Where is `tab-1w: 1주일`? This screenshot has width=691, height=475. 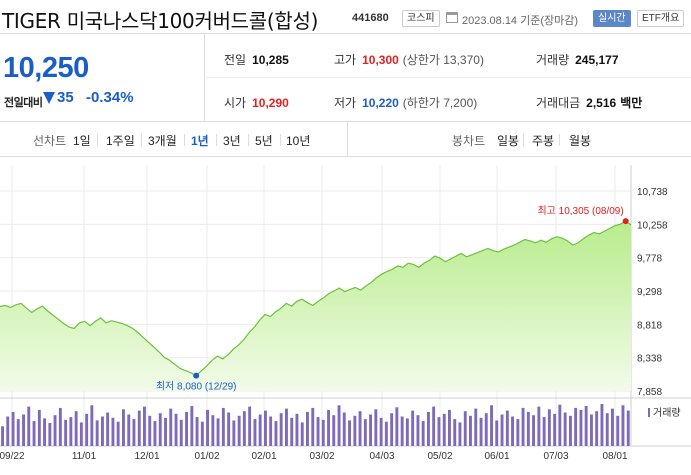 tab-1w: 1주일 is located at coordinates (120, 141).